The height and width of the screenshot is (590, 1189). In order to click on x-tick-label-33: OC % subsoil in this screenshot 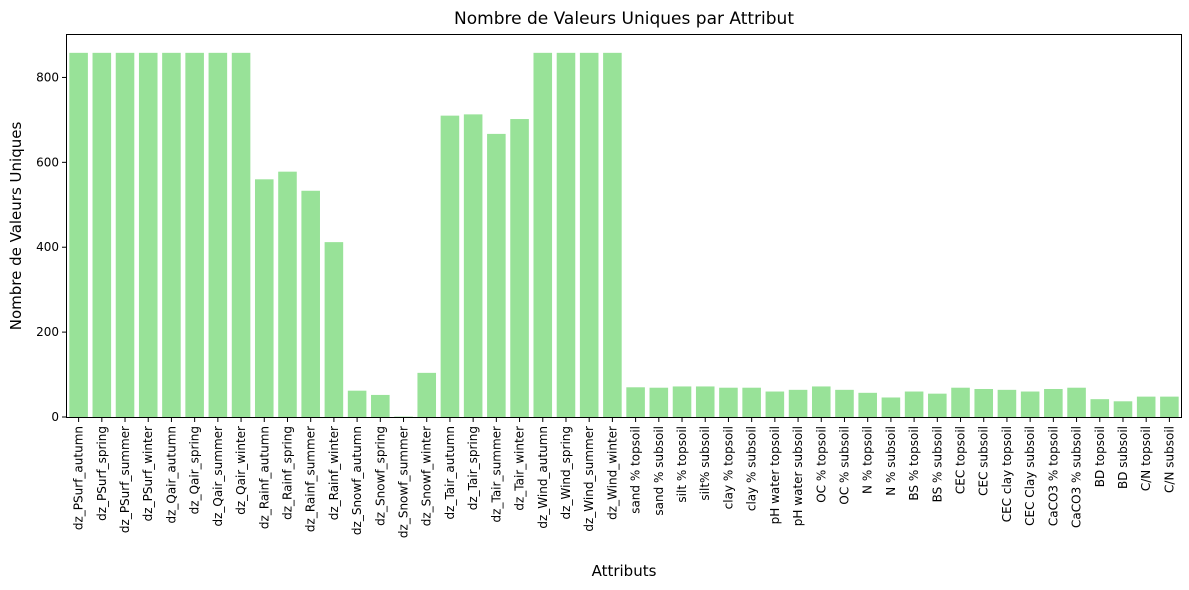, I will do `click(844, 465)`.